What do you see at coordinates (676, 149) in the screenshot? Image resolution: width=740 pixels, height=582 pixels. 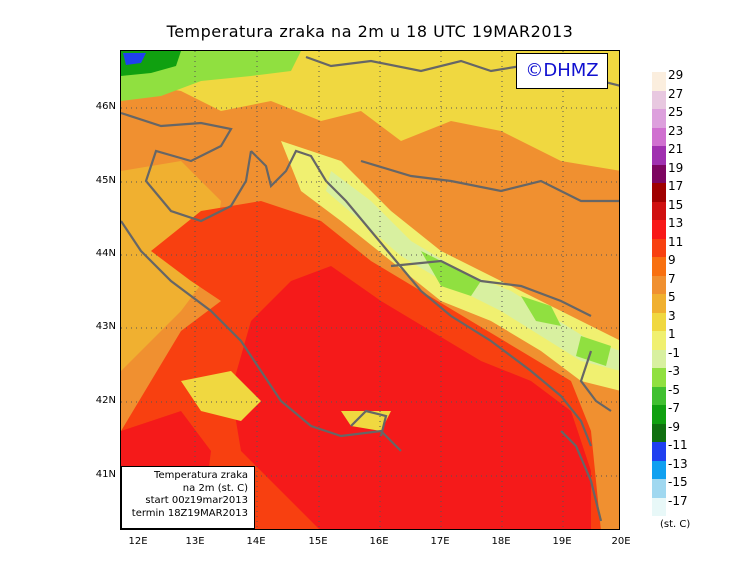 I see `colorbar-label: 21` at bounding box center [676, 149].